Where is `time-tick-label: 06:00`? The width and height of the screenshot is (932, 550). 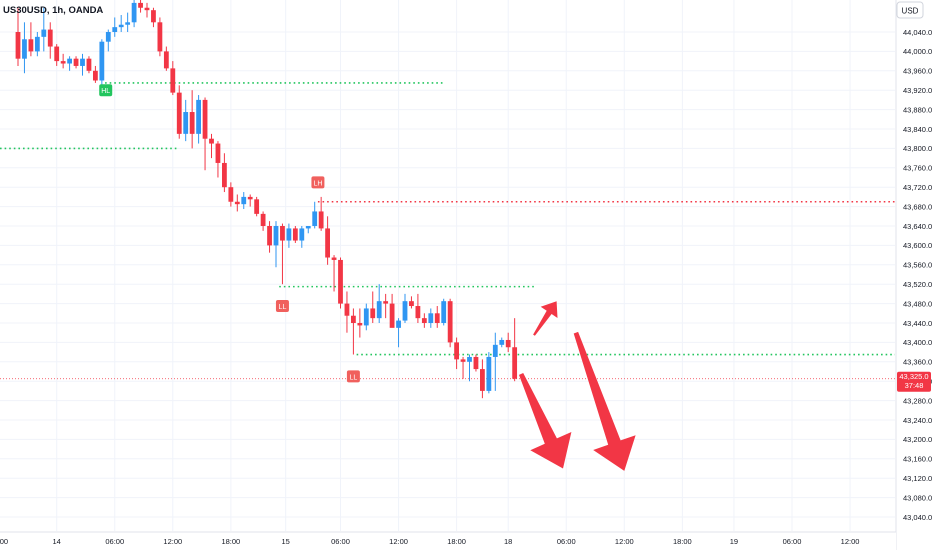
time-tick-label: 06:00 is located at coordinates (566, 541).